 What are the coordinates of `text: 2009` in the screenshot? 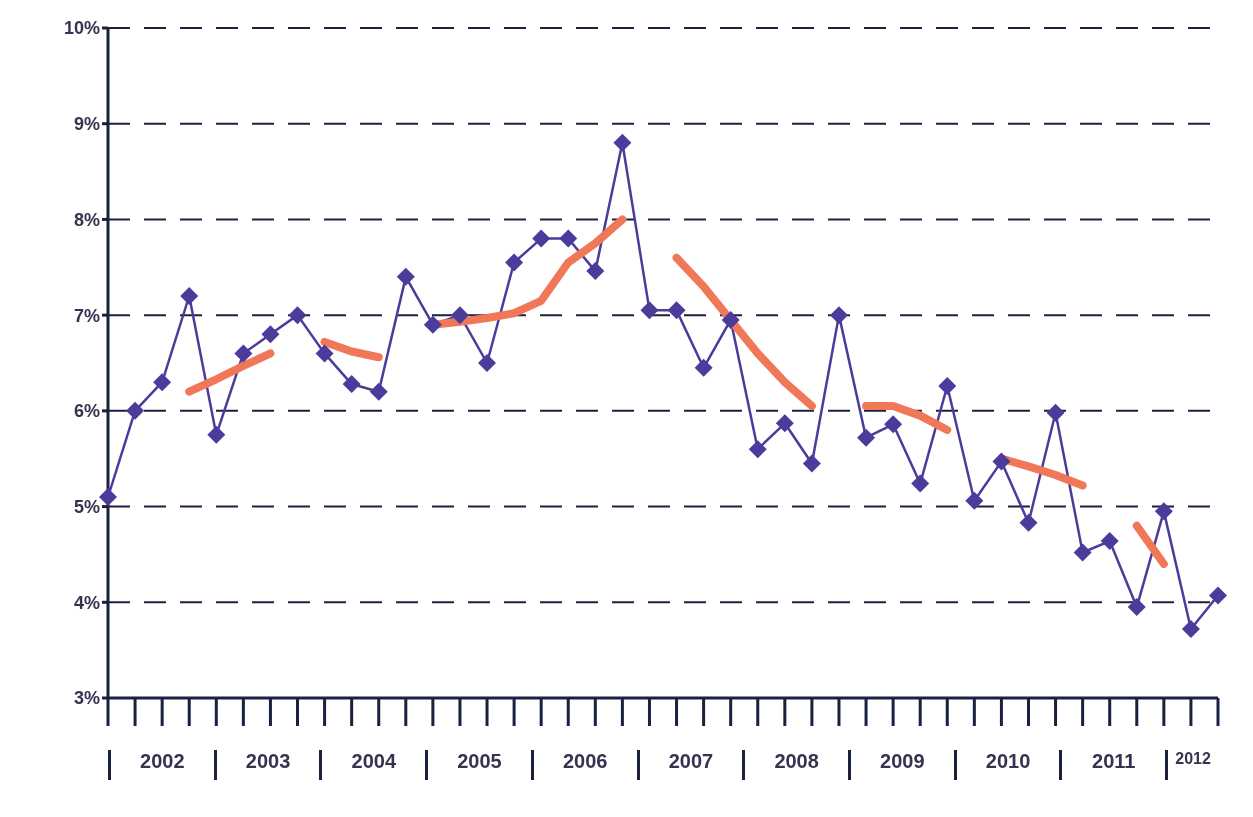 It's located at (901, 765).